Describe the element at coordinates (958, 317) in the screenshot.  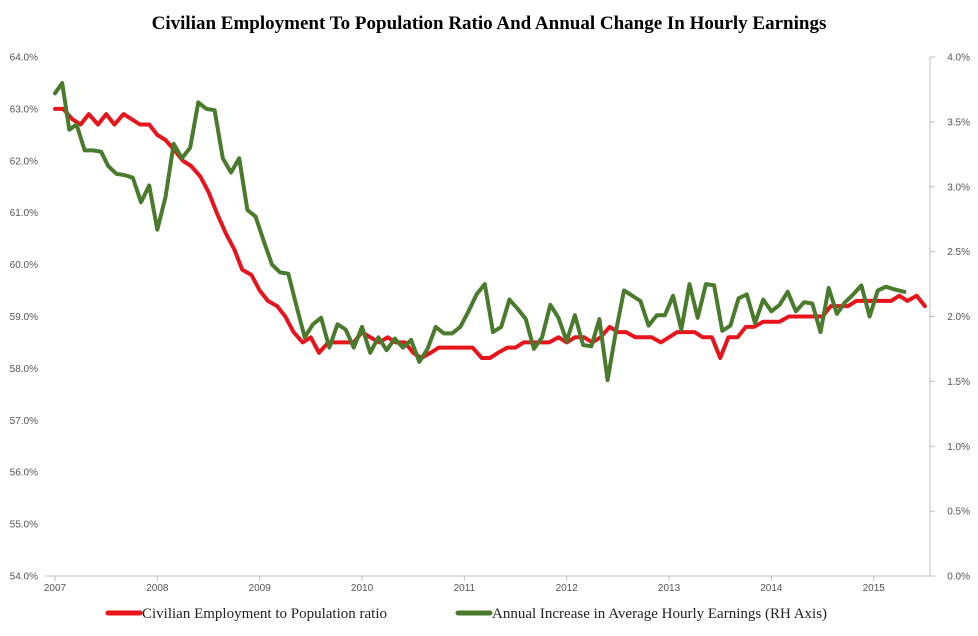
I see `y-right-tick-label: 2.0%` at that location.